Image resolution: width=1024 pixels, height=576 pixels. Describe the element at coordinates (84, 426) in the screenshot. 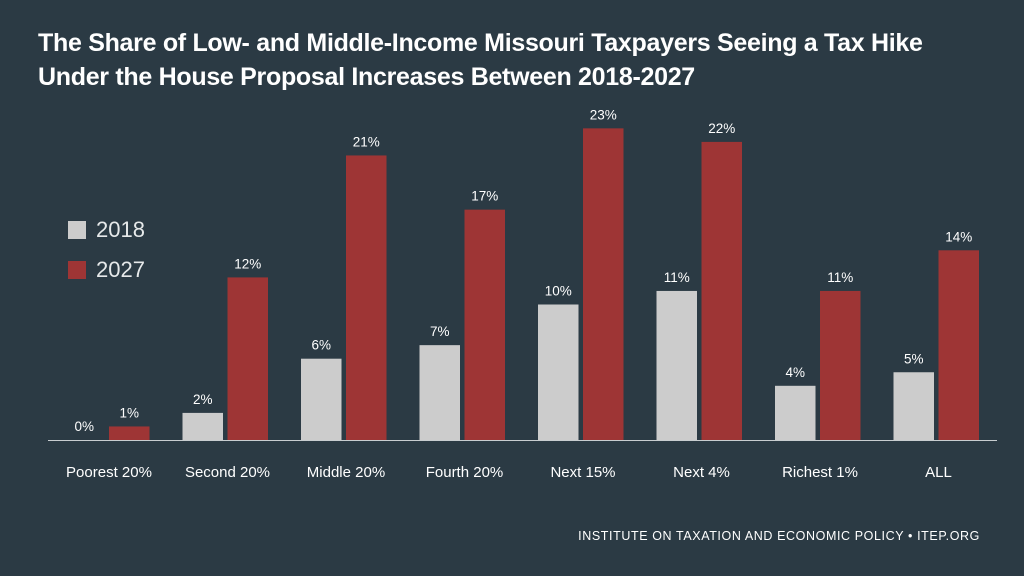

I see `data-label-2018-0: 0%` at that location.